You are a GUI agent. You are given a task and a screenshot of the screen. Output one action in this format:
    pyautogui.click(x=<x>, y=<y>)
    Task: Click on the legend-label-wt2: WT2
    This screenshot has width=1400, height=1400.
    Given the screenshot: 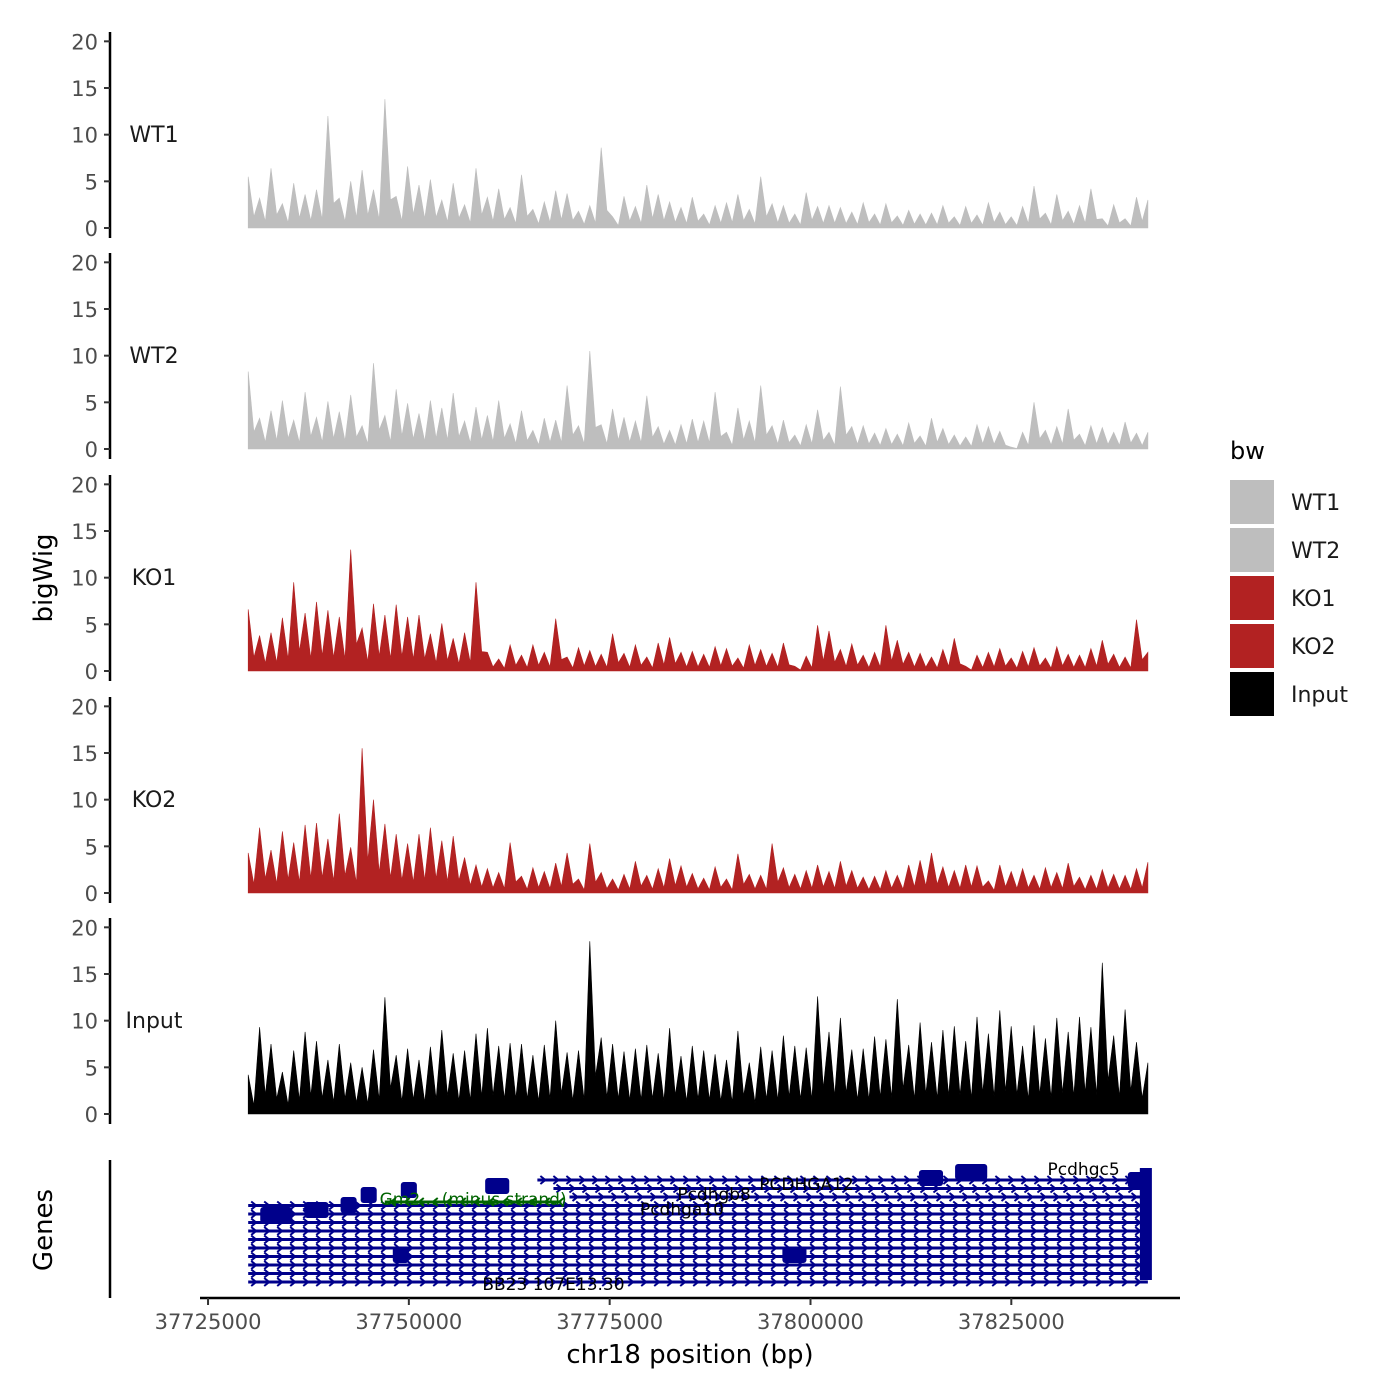 What is the action you would take?
    pyautogui.click(x=1315, y=551)
    